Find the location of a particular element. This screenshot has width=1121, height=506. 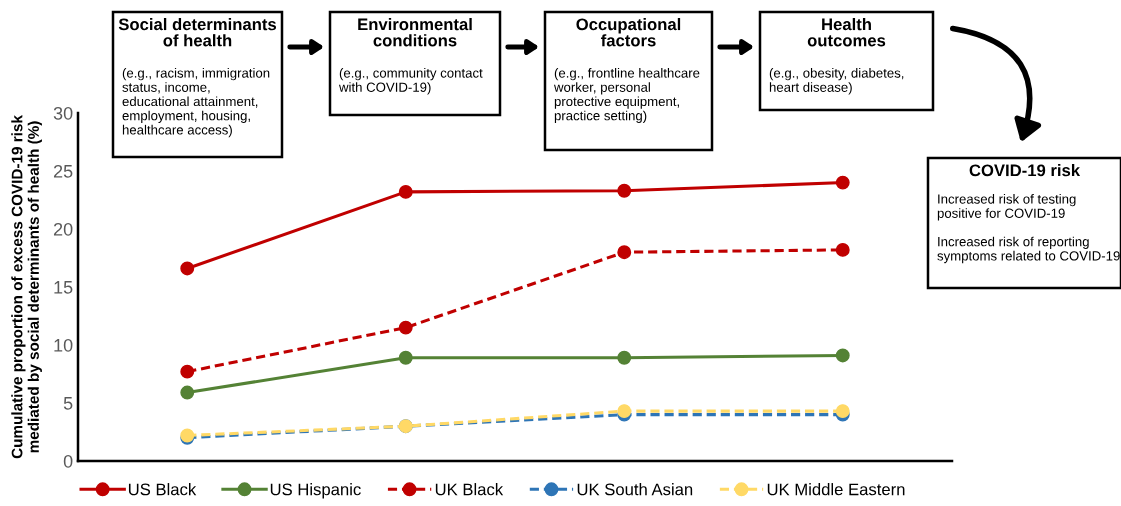

annotation: (e.g., frontline healthcare worker, personal protective equipment, practice setting) is located at coordinates (626, 95).